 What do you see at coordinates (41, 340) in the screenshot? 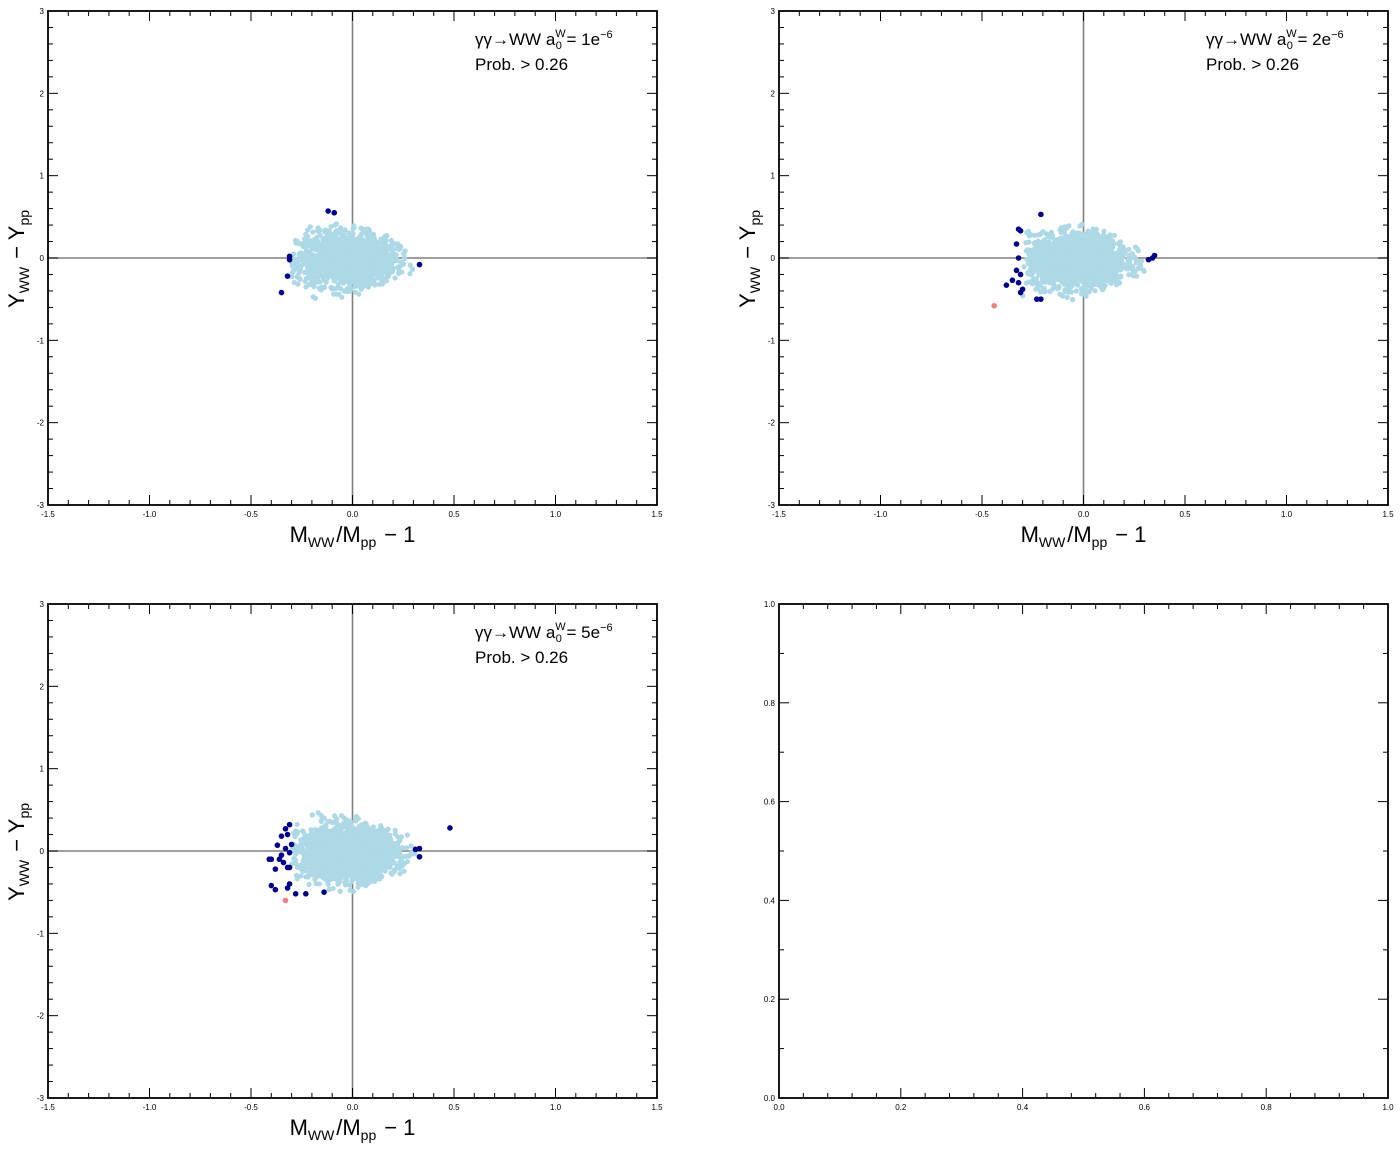
I see `y-tick-label: -1` at bounding box center [41, 340].